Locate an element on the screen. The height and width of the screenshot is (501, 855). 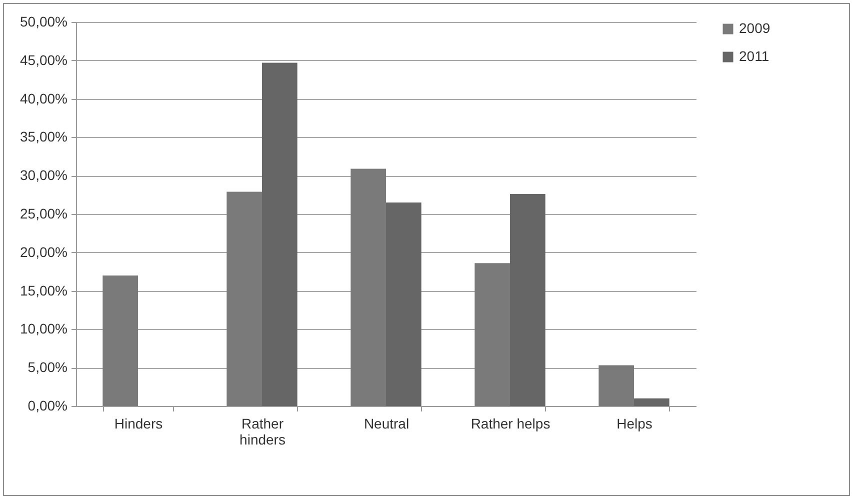
x-tick-label: Rather helps is located at coordinates (510, 424).